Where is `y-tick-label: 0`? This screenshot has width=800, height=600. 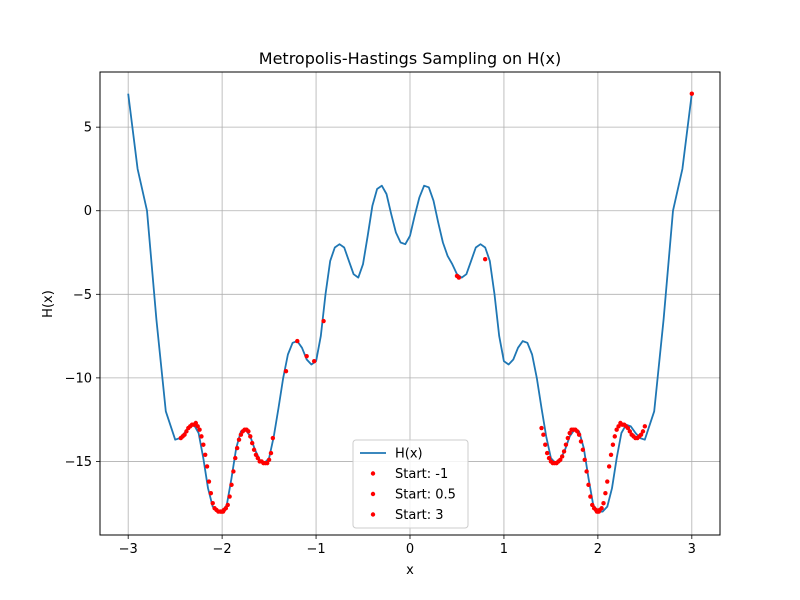 y-tick-label: 0 is located at coordinates (88, 211).